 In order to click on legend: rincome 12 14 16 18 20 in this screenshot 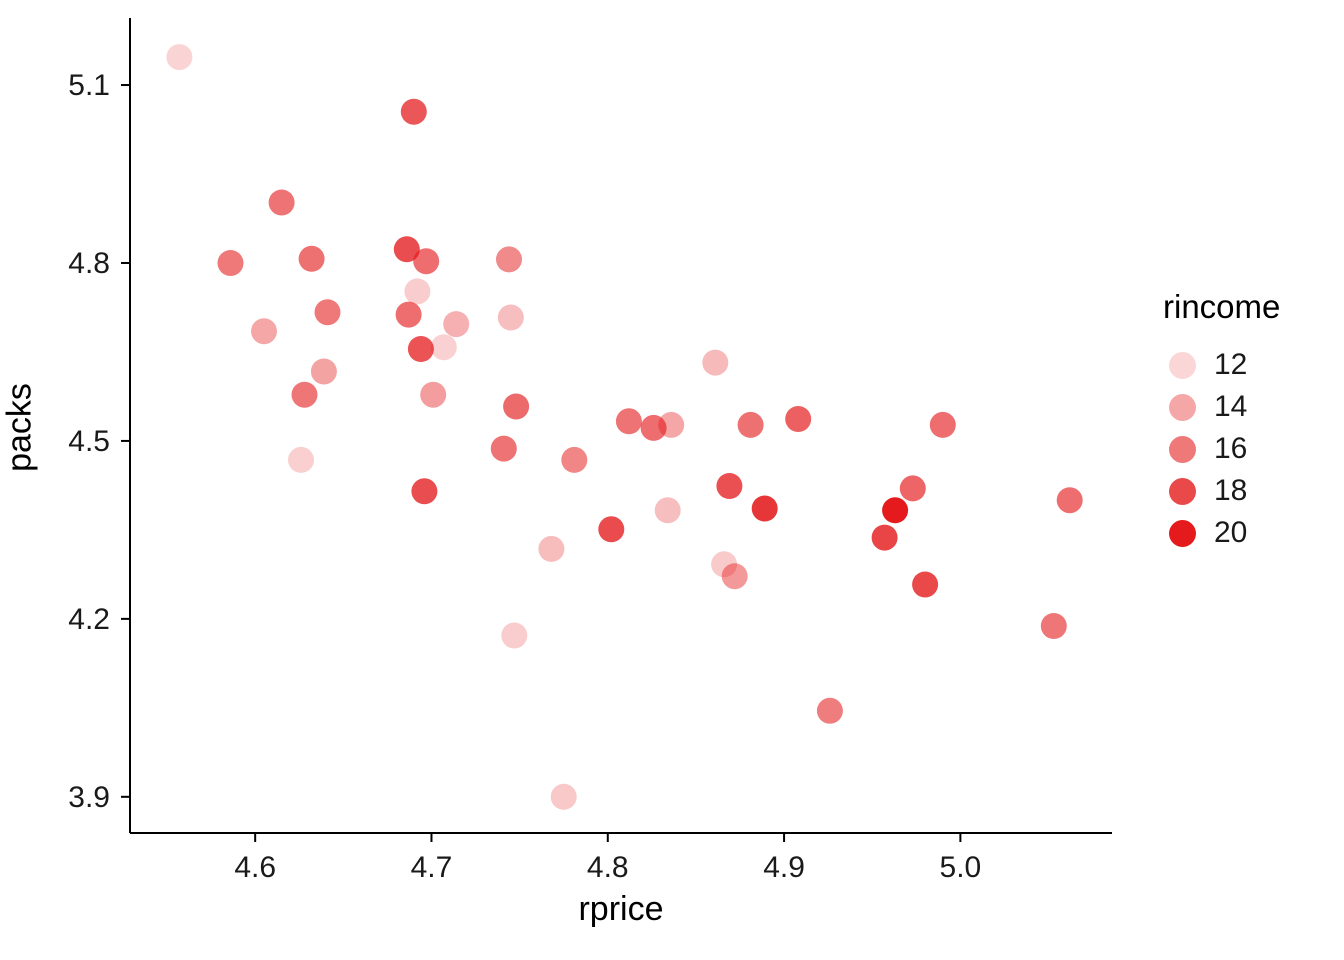, I will do `click(1221, 421)`.